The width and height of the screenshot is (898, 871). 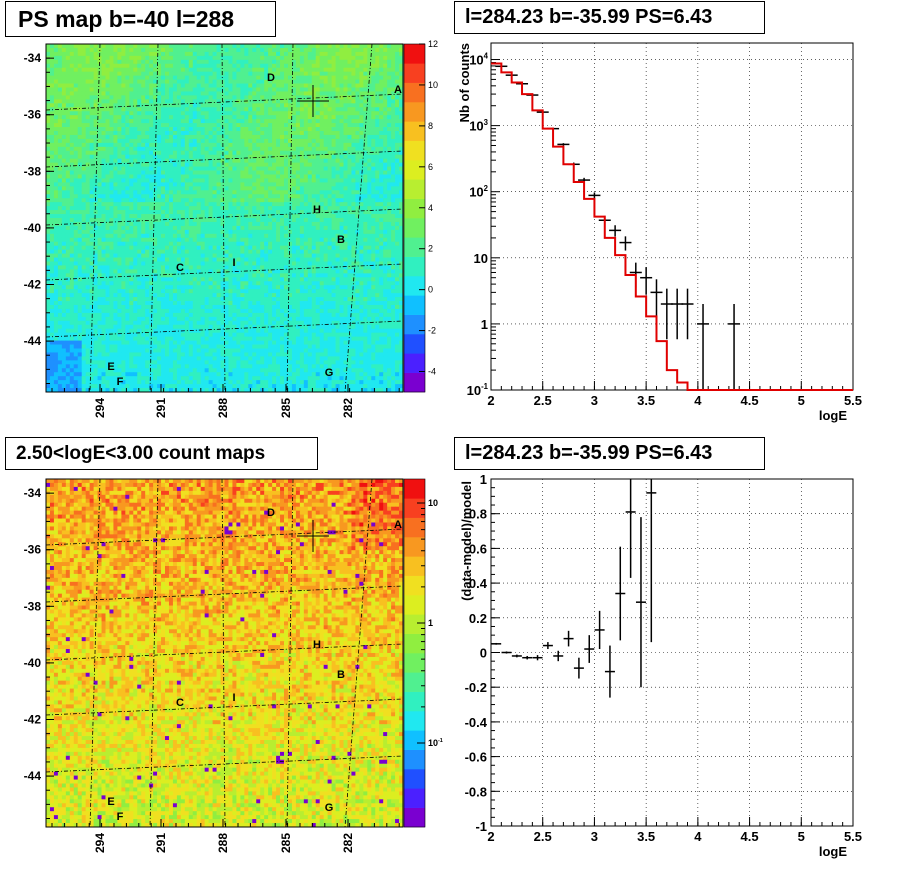 What do you see at coordinates (853, 400) in the screenshot?
I see `x-tick-label: 5.5` at bounding box center [853, 400].